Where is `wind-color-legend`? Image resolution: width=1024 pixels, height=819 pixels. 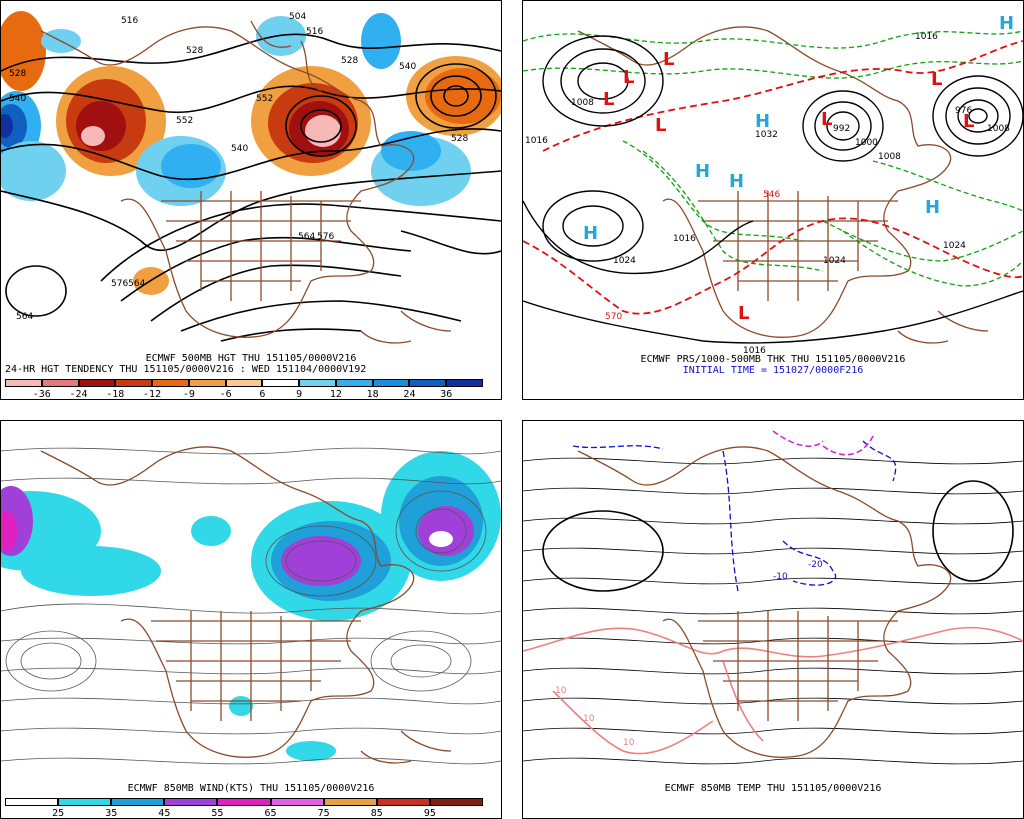
wind-color-legend is located at coordinates (244, 802).